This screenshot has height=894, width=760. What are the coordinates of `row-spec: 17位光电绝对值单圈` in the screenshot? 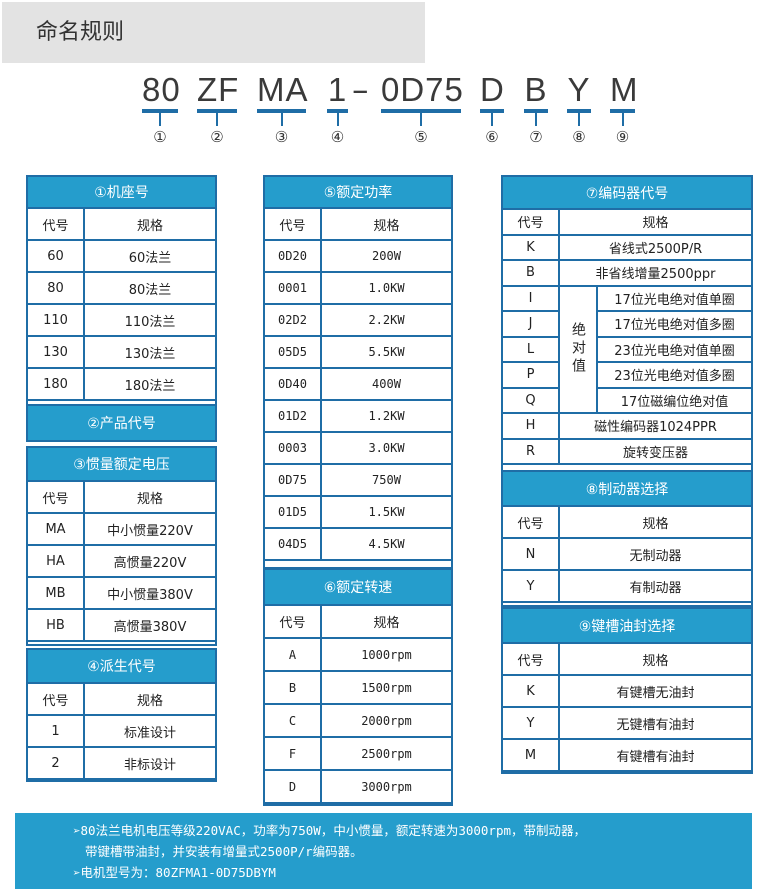 It's located at (673, 298).